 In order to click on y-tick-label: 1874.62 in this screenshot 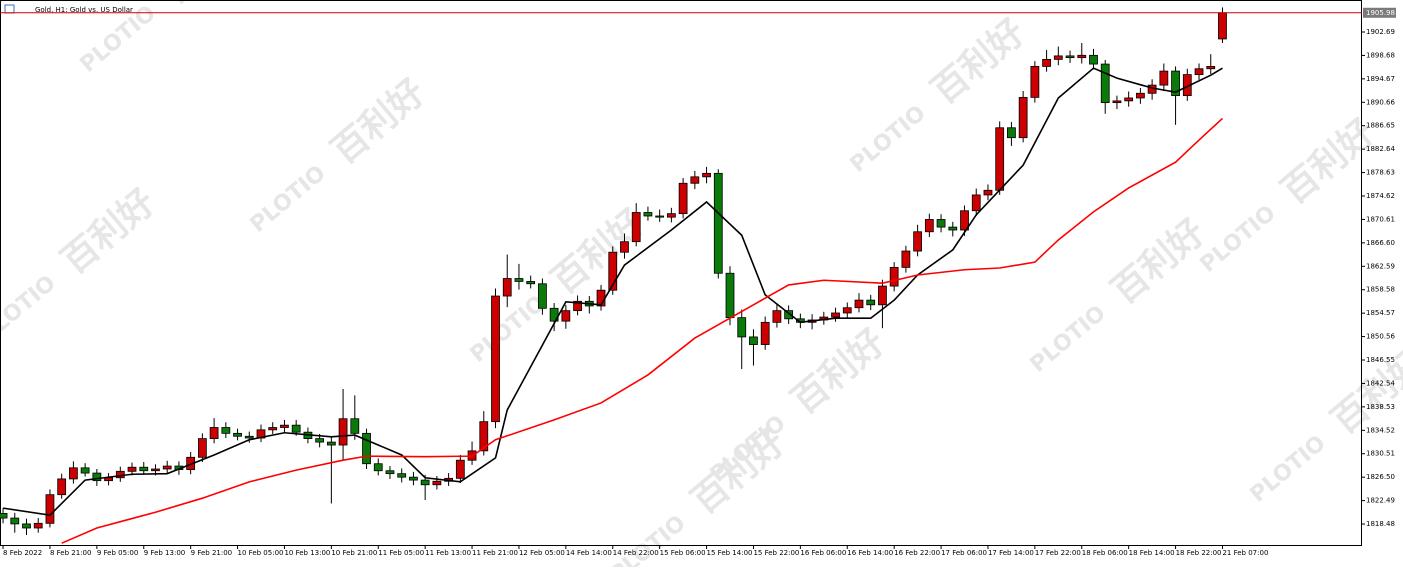, I will do `click(1380, 196)`.